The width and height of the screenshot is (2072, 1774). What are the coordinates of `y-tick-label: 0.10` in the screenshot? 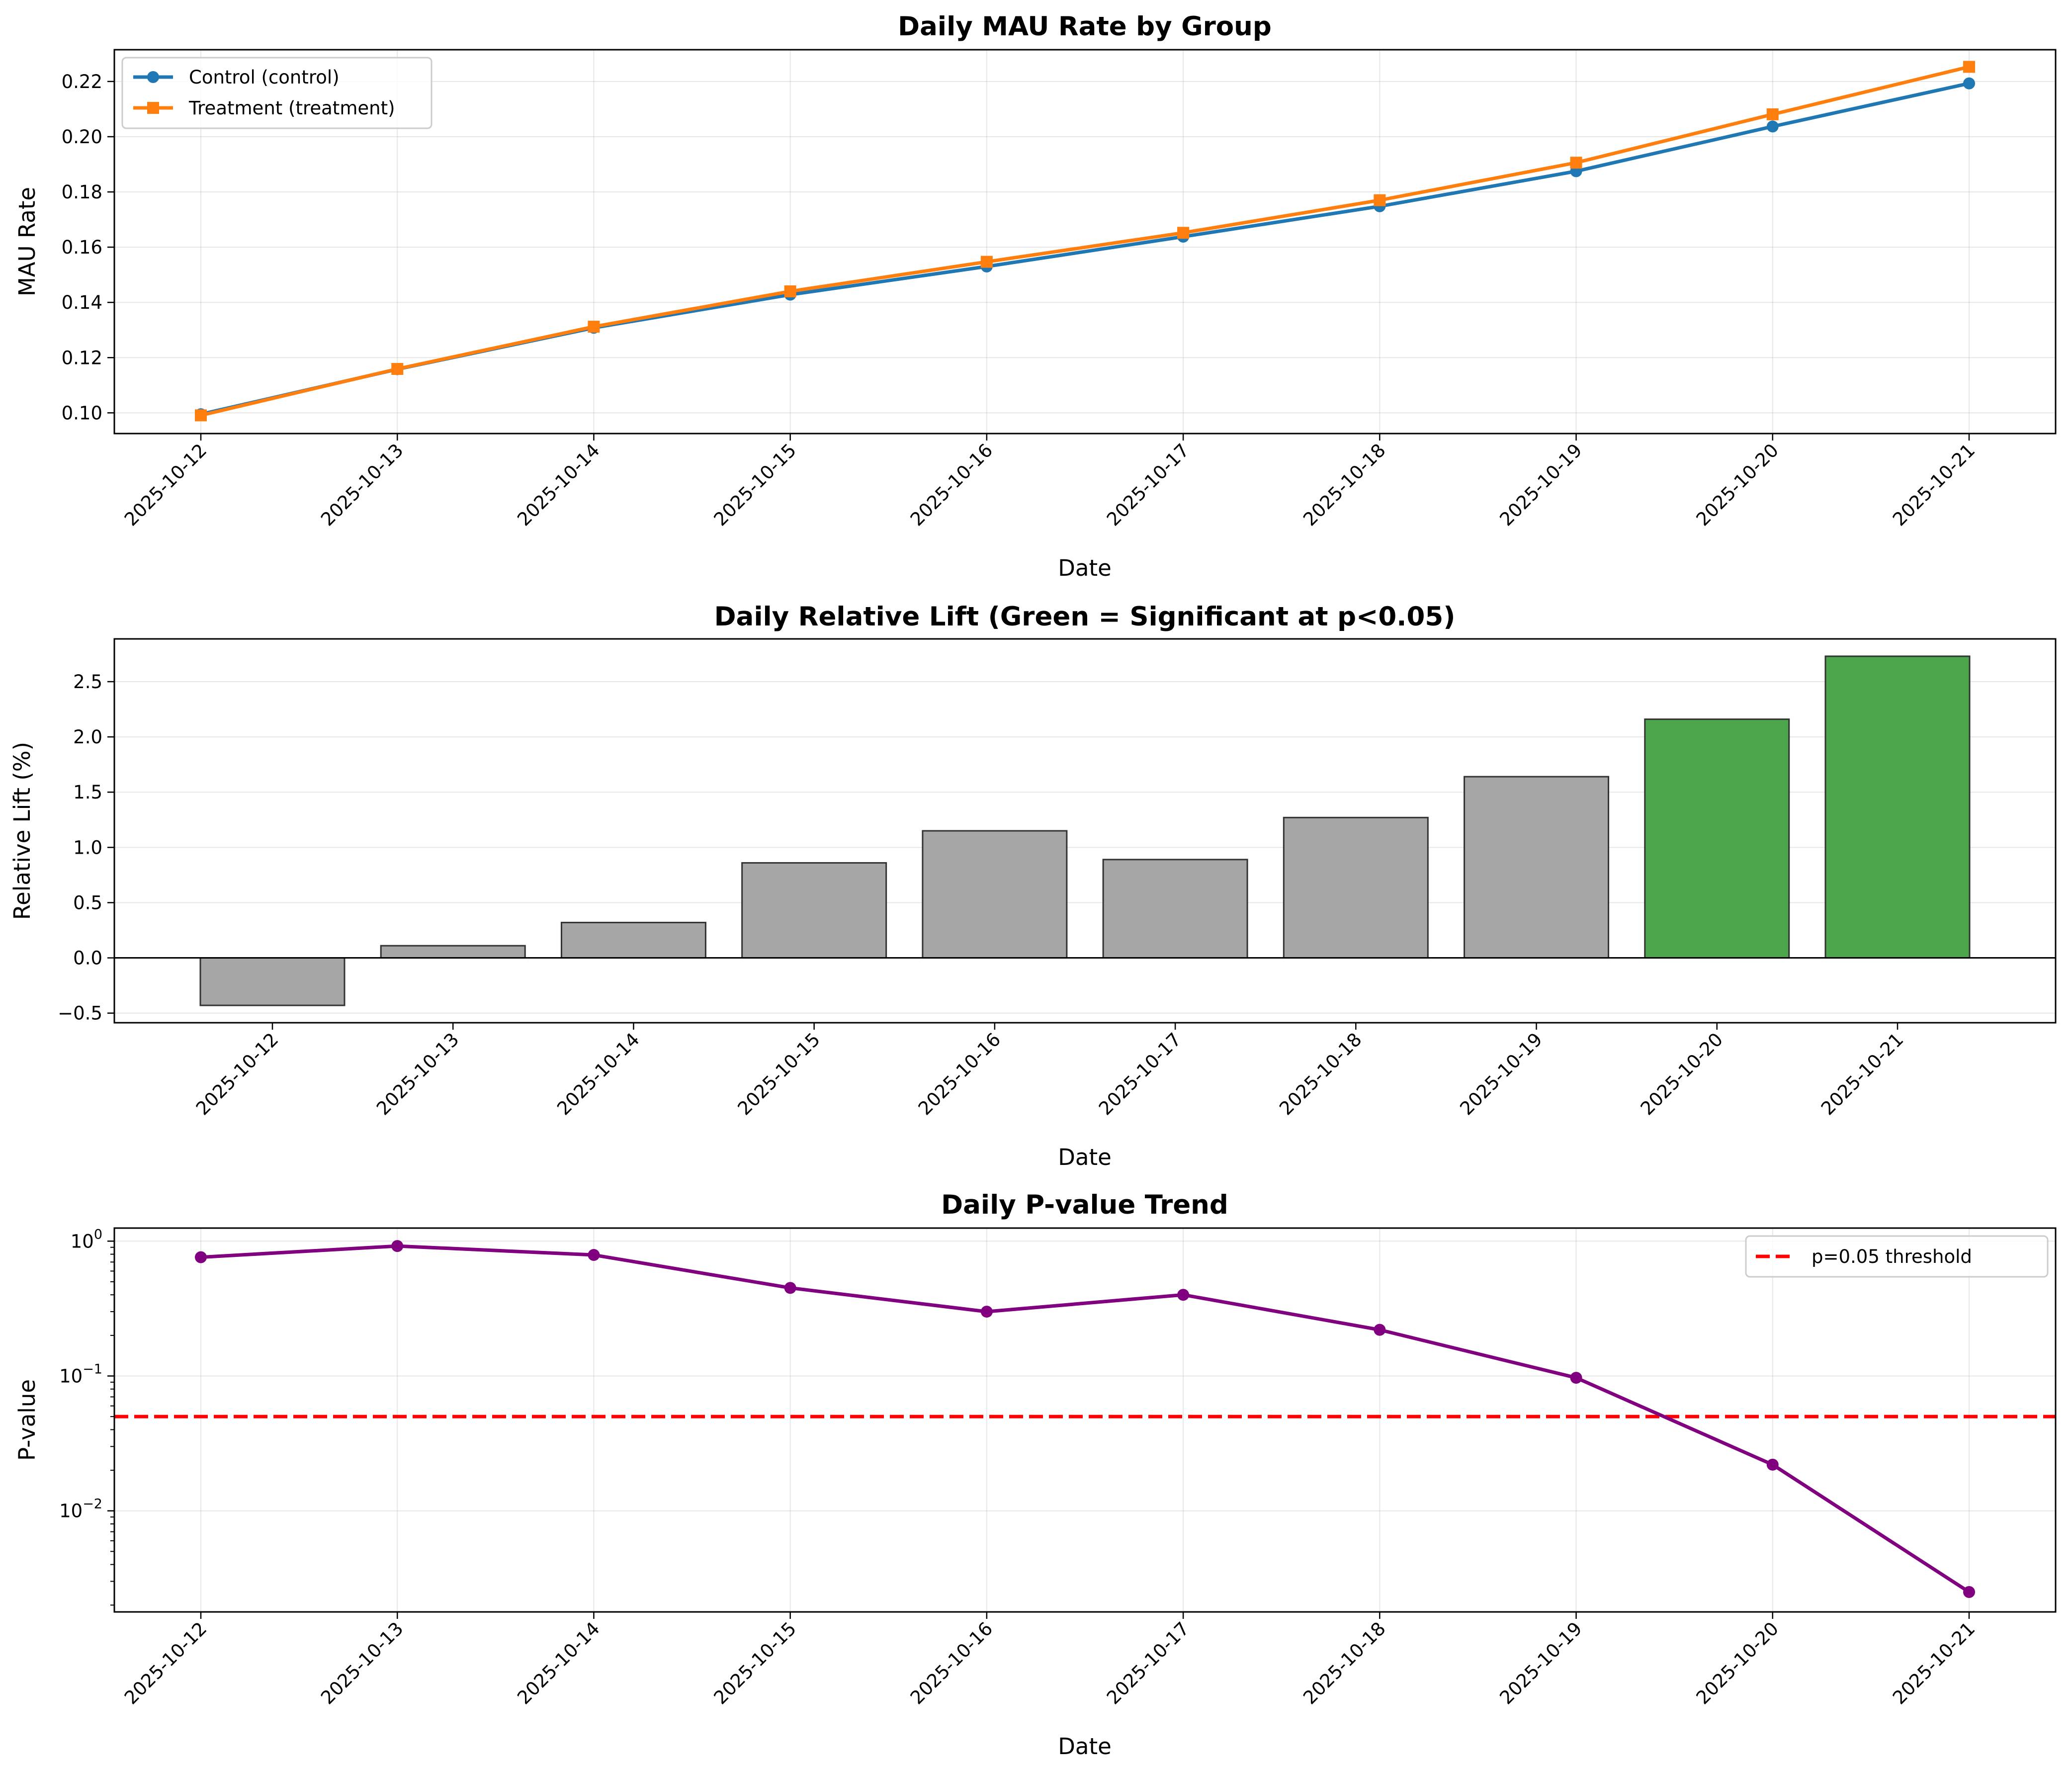 It's located at (82, 413).